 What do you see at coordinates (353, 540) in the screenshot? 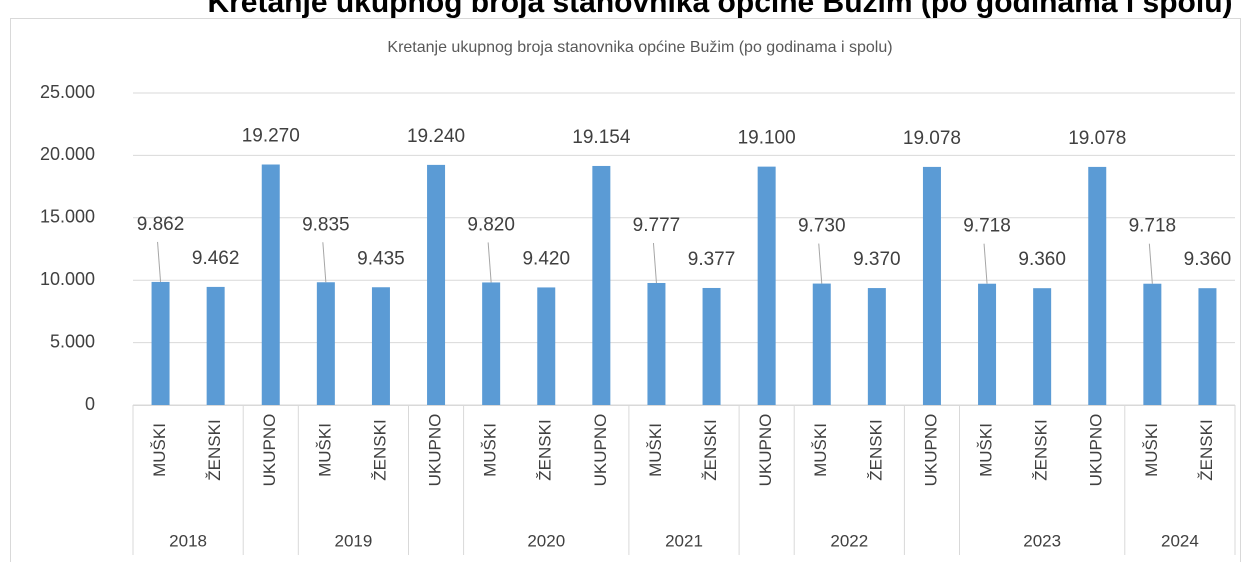
I see `group-label: 2019` at bounding box center [353, 540].